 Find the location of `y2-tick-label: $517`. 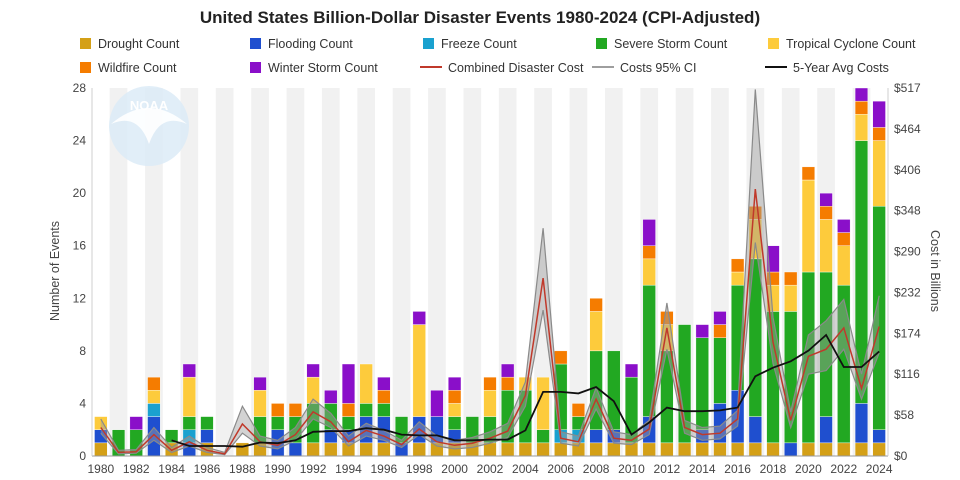

y2-tick-label: $517 is located at coordinates (907, 88).